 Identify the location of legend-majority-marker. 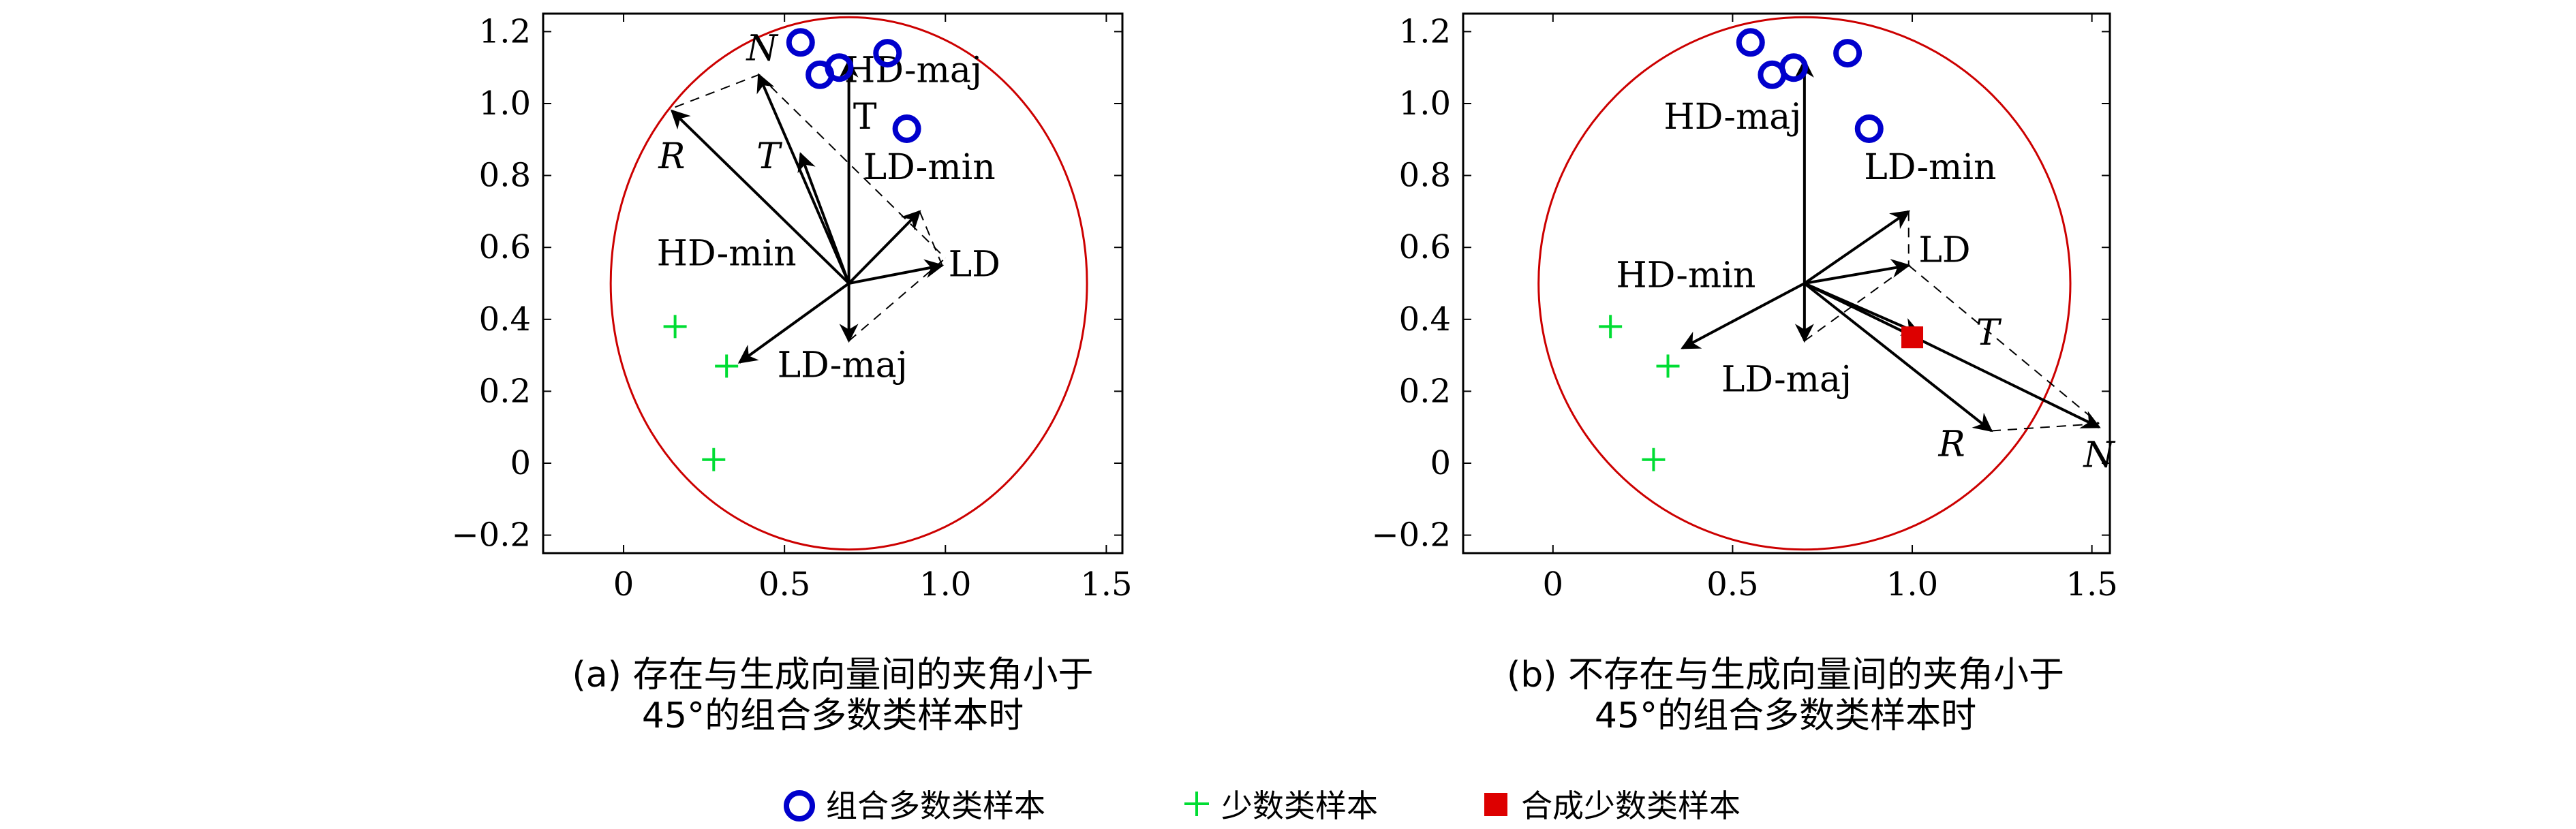
(799, 806).